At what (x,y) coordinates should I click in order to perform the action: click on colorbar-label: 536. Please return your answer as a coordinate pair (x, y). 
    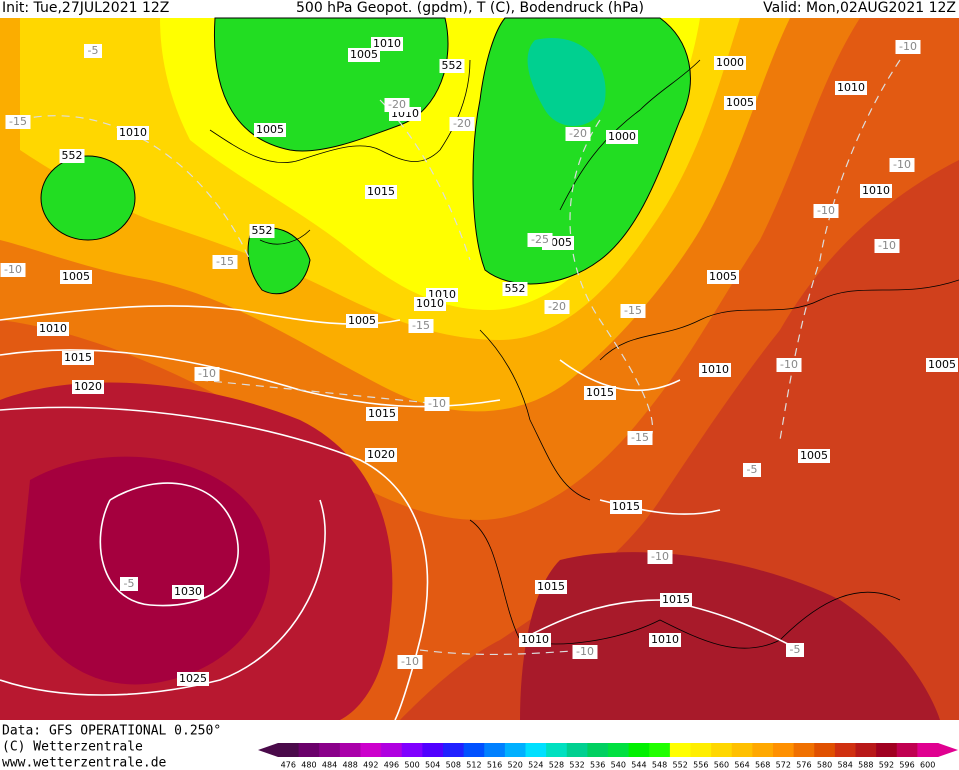
    Looking at the image, I should click on (597, 765).